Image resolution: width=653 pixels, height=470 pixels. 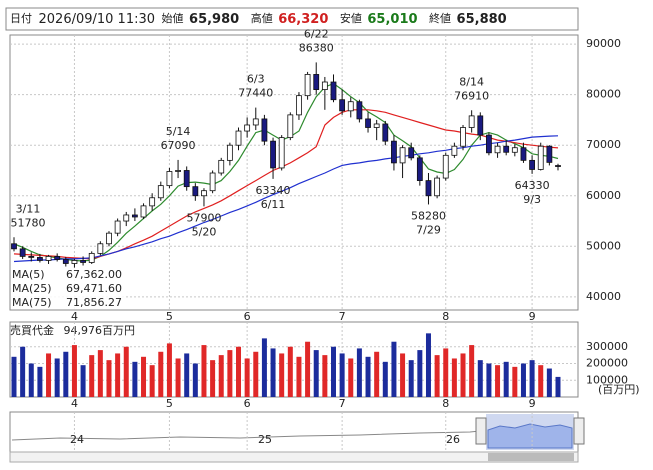 What do you see at coordinates (532, 199) in the screenshot?
I see `annotation-date: 9/3` at bounding box center [532, 199].